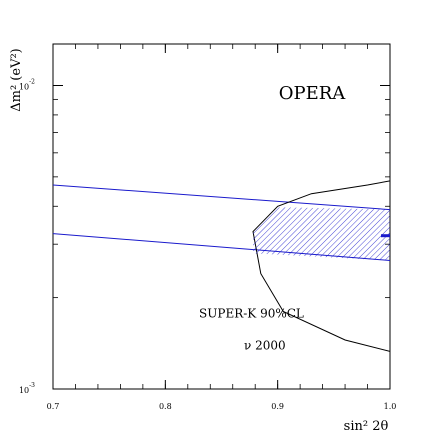 This screenshot has width=436, height=436. I want to click on superk-contour, so click(321, 266).